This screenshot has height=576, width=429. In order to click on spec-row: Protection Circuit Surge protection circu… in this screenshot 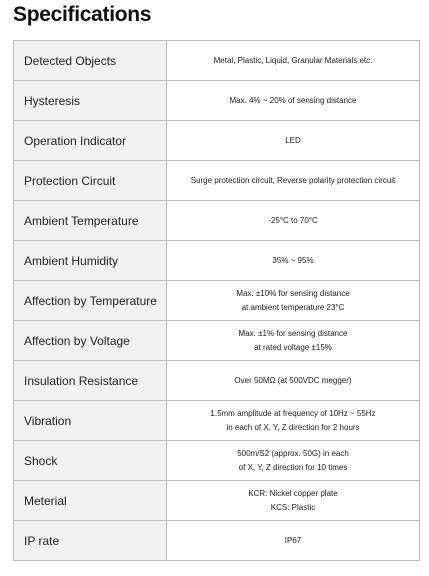, I will do `click(216, 180)`.